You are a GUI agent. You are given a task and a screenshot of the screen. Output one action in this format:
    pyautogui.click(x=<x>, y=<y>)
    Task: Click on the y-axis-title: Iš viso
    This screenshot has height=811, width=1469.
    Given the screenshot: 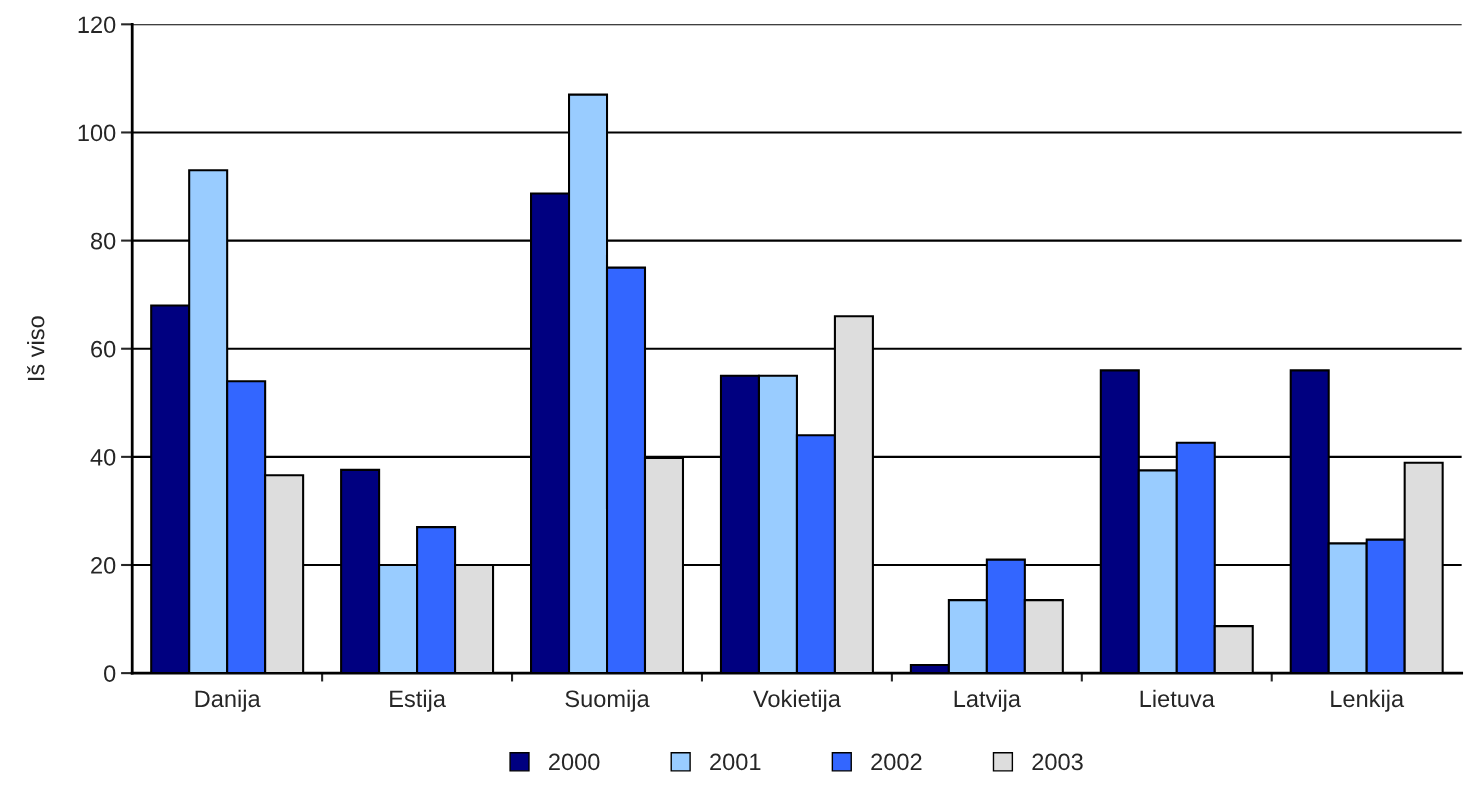 What is the action you would take?
    pyautogui.click(x=35, y=348)
    